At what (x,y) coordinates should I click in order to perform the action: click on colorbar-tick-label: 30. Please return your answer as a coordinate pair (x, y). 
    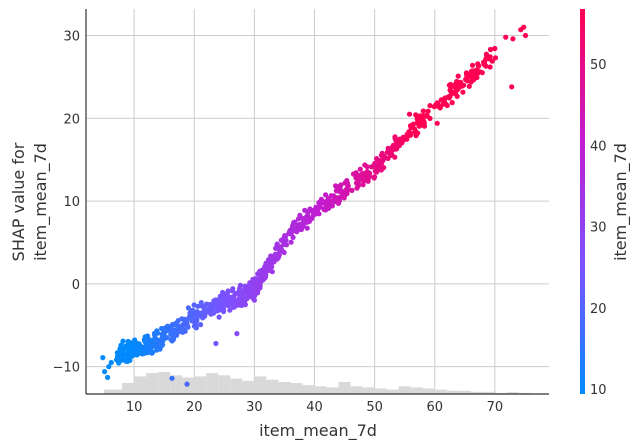
    Looking at the image, I should click on (598, 228).